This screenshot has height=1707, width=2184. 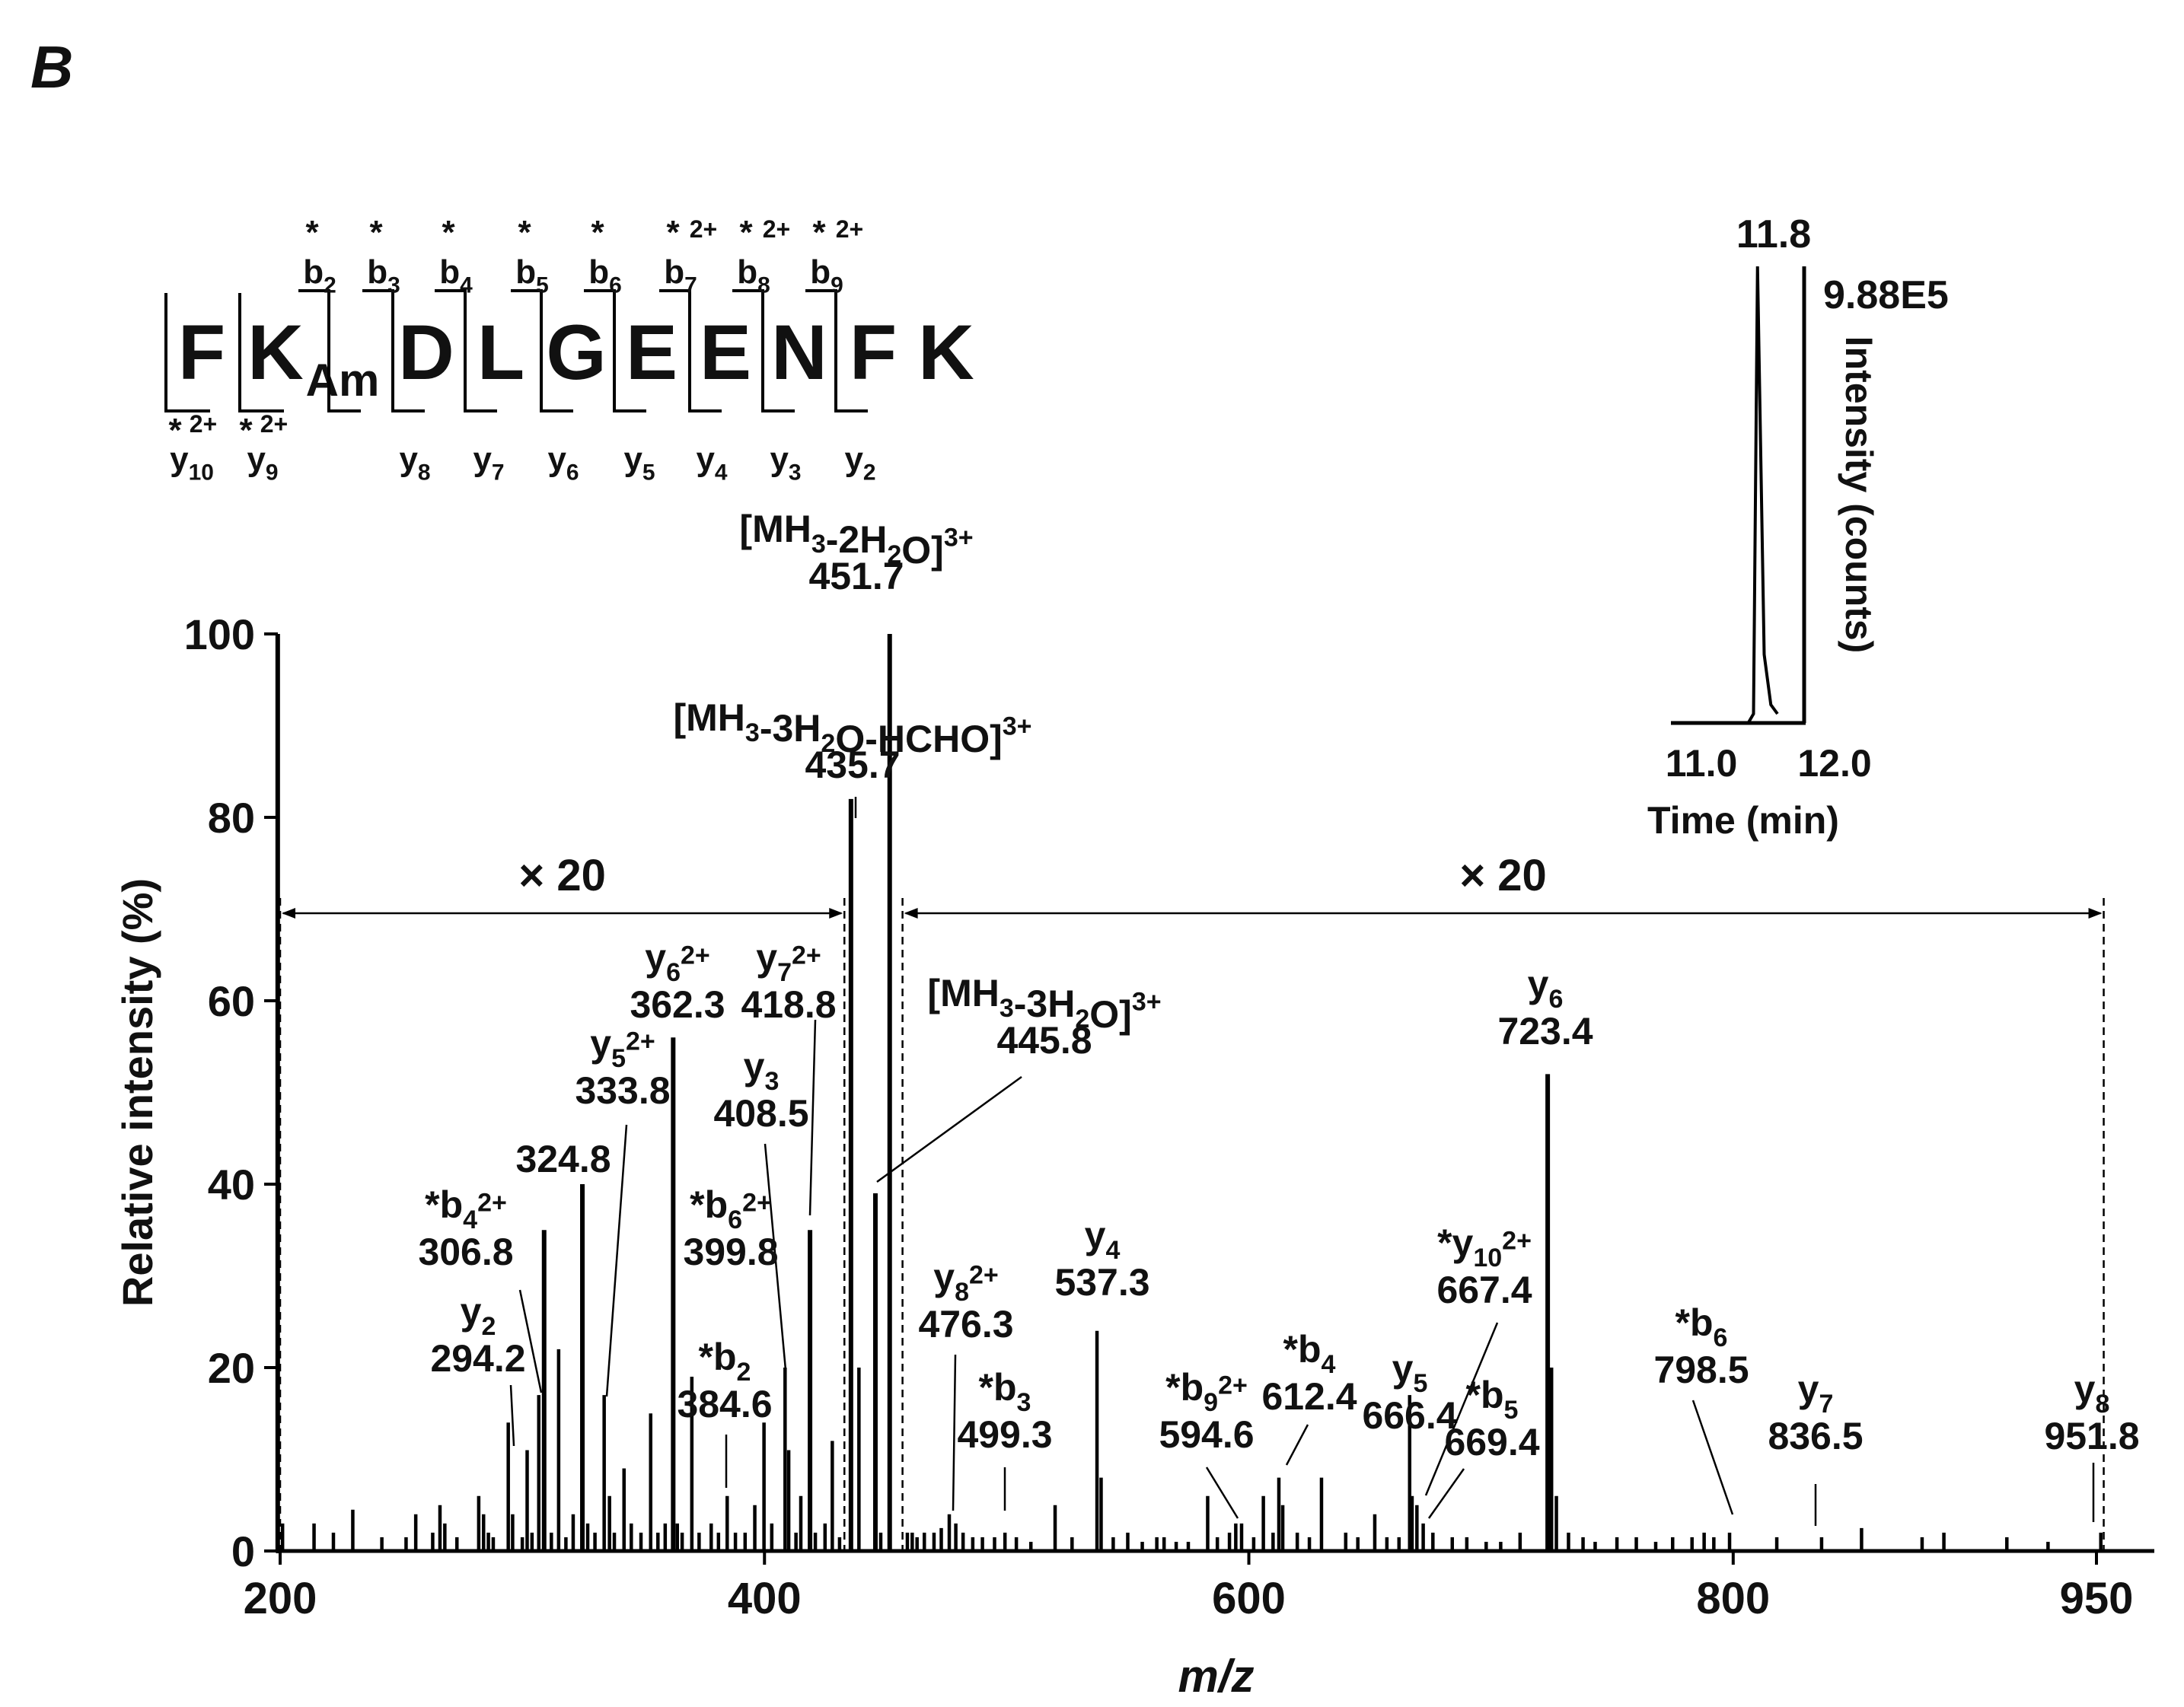 I want to click on peptide-residue: D, so click(x=426, y=352).